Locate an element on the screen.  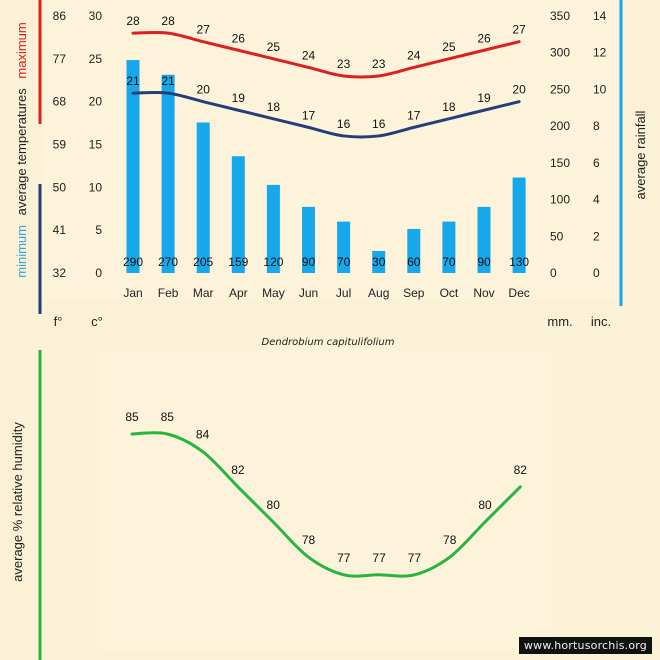
rainfall-value-label: 70 is located at coordinates (449, 262).